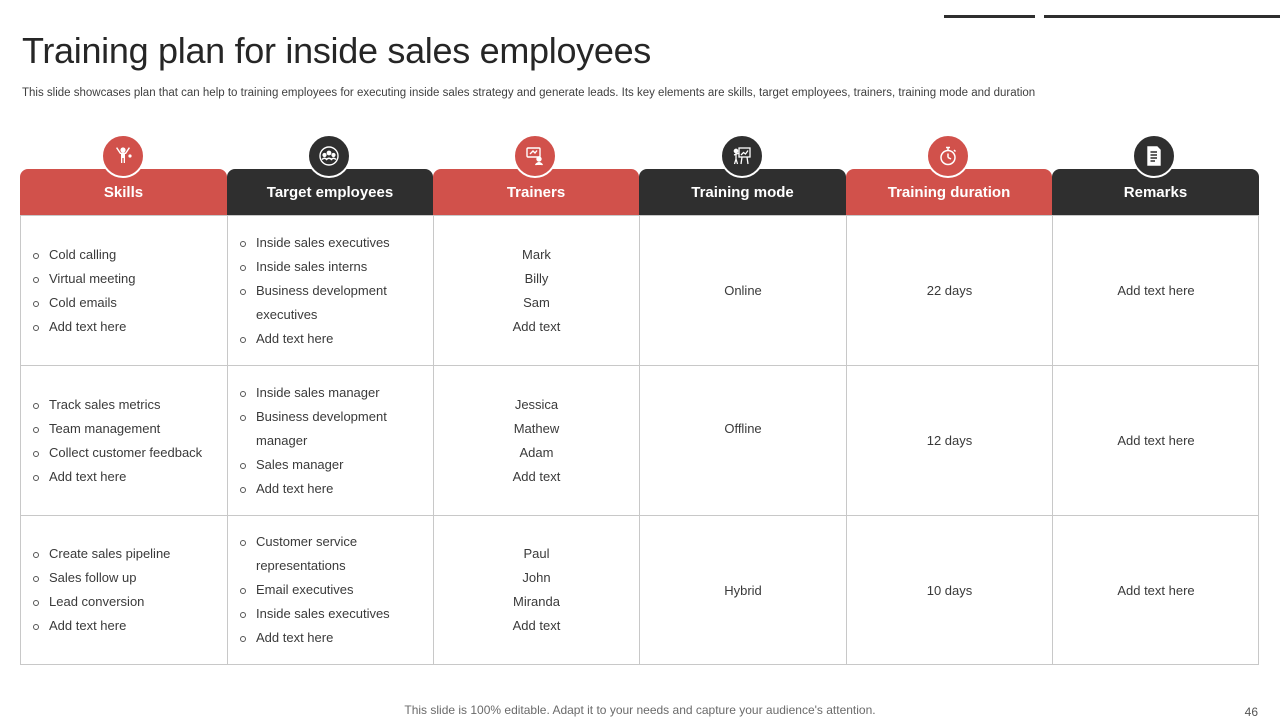  I want to click on training-mode-value: Offline, so click(743, 428).